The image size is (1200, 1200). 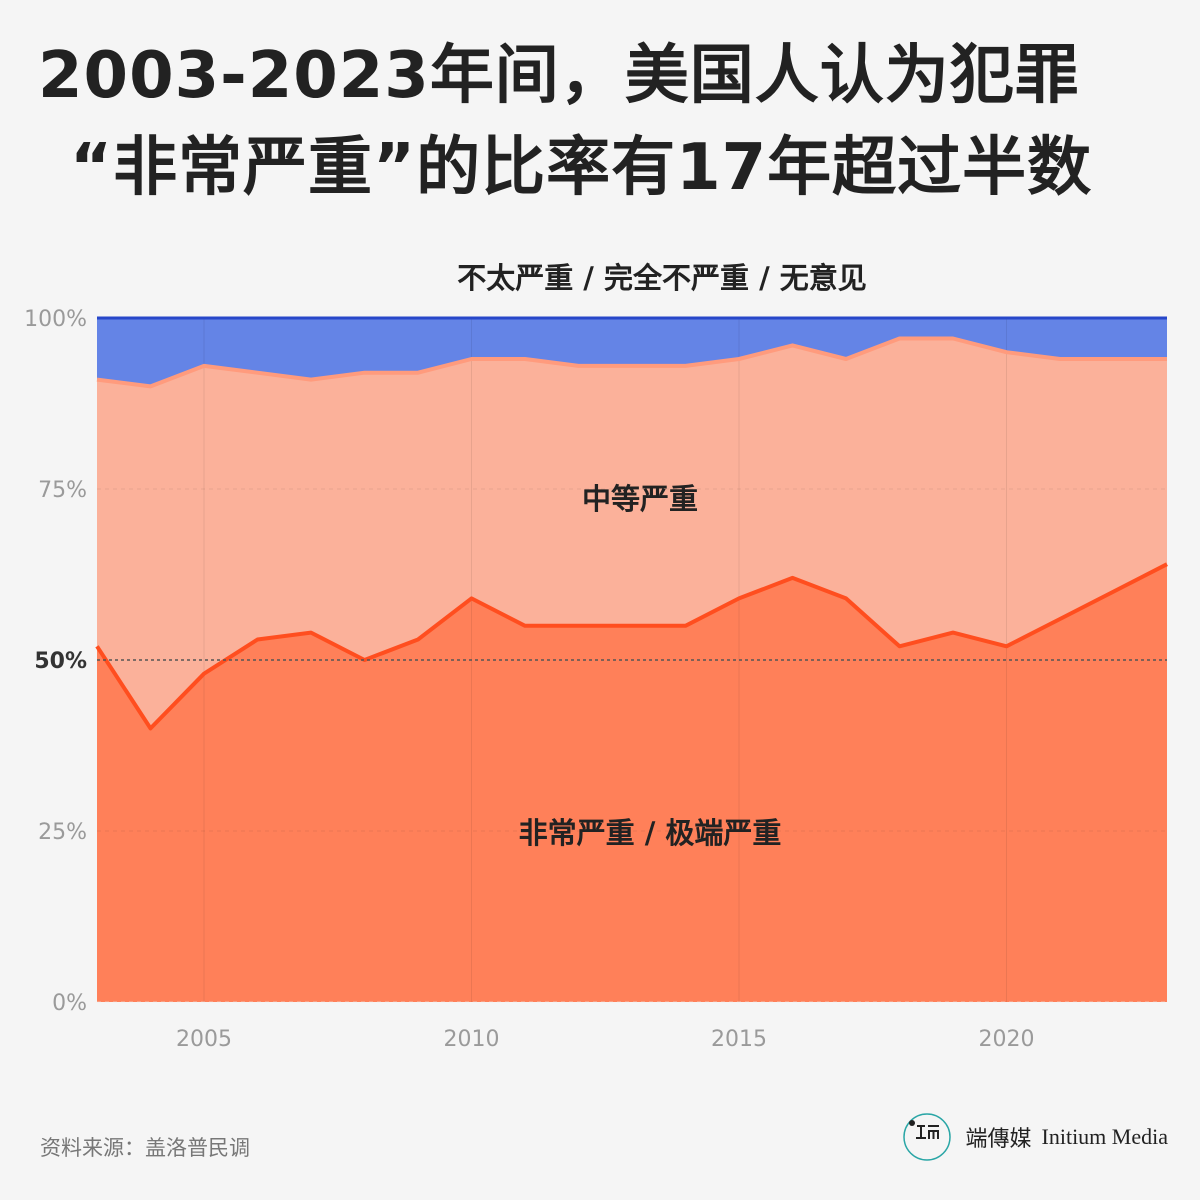 I want to click on title-line-1: 2003-2023年间，美国人认为犯罪, so click(x=559, y=76).